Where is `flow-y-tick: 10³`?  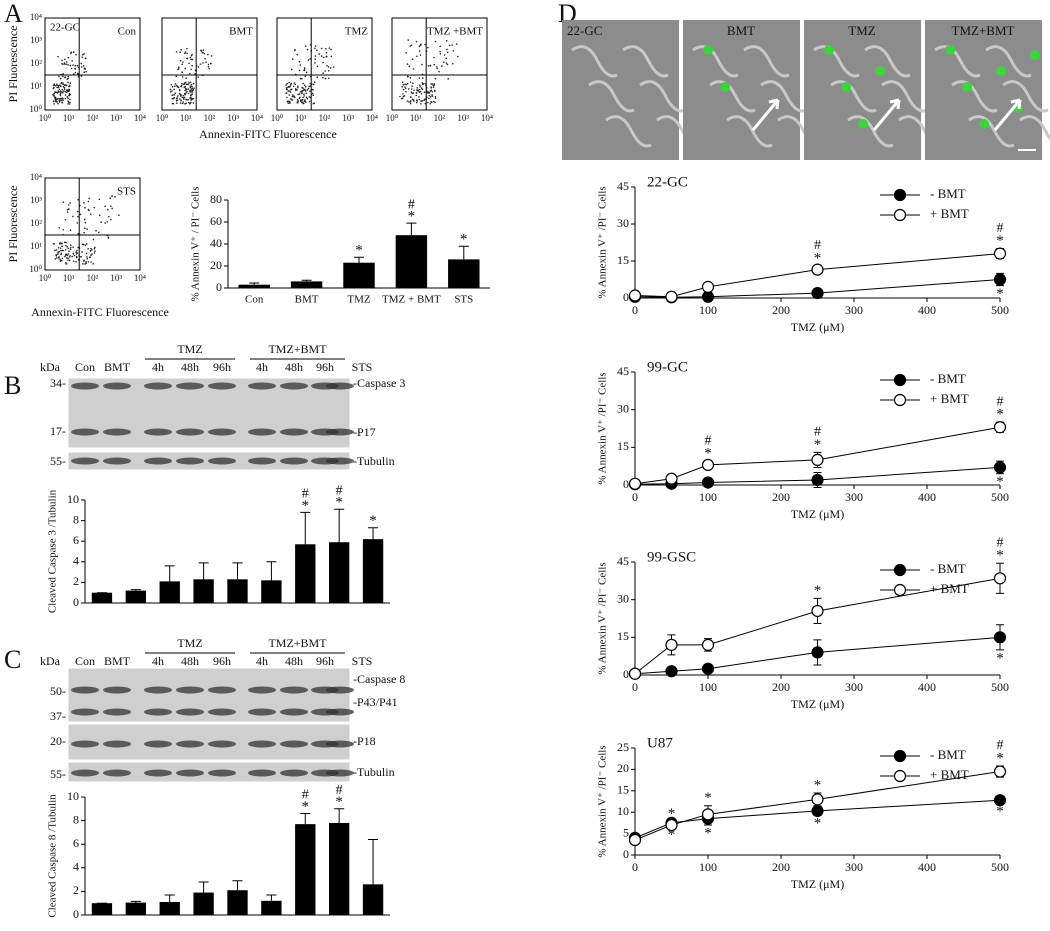
flow-y-tick: 10³ is located at coordinates (36, 40).